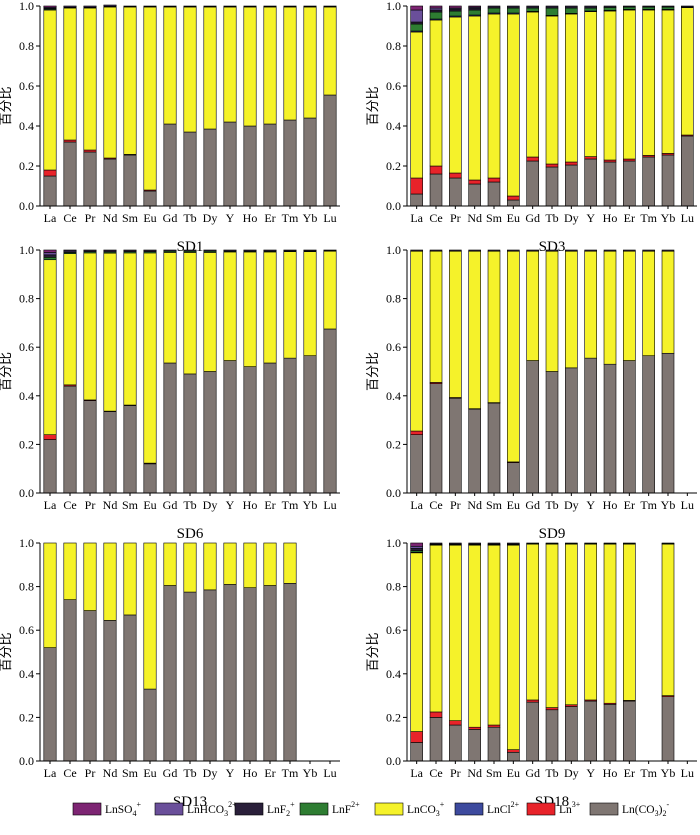 Image resolution: width=700 pixels, height=835 pixels. What do you see at coordinates (416, 544) in the screenshot?
I see `bar-seg-sd18-La-so4` at bounding box center [416, 544].